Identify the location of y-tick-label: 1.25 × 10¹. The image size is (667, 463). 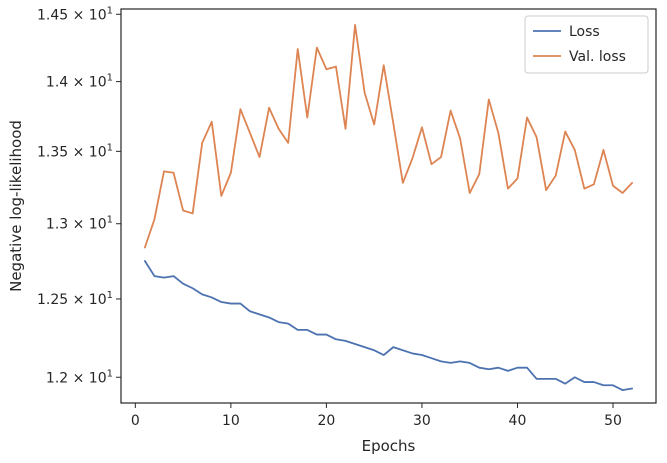
(75, 299).